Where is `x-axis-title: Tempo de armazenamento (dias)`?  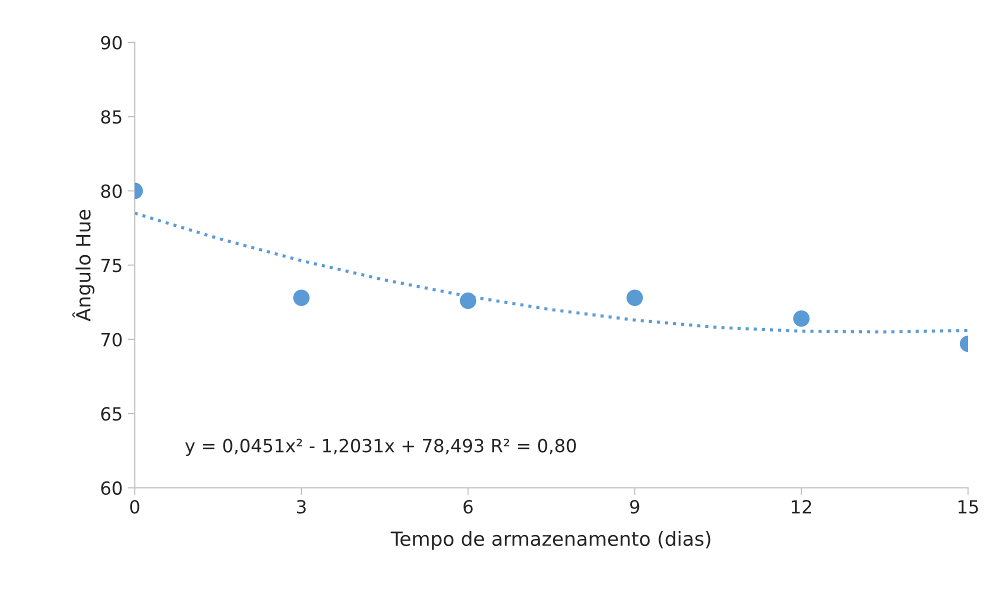 x-axis-title: Tempo de armazenamento (dias) is located at coordinates (550, 540).